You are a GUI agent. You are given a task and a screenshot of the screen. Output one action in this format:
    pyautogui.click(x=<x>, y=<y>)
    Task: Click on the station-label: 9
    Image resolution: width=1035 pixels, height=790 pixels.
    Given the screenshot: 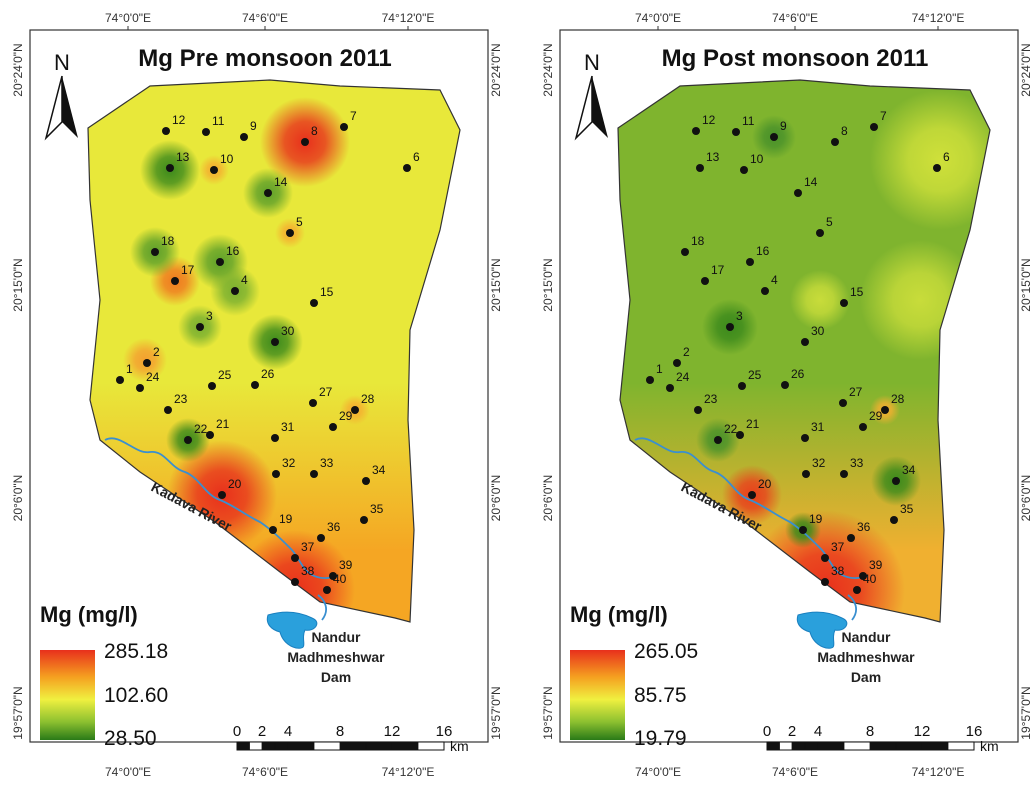 What is the action you would take?
    pyautogui.click(x=783, y=126)
    